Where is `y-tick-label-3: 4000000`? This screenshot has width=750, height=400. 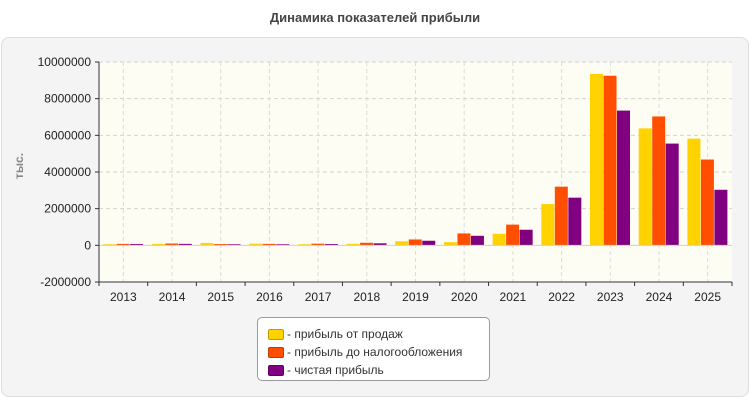
y-tick-label-3: 4000000 is located at coordinates (67, 172).